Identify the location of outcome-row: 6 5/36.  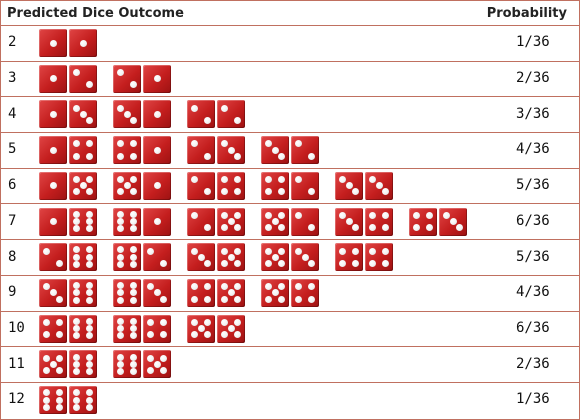
(290, 187).